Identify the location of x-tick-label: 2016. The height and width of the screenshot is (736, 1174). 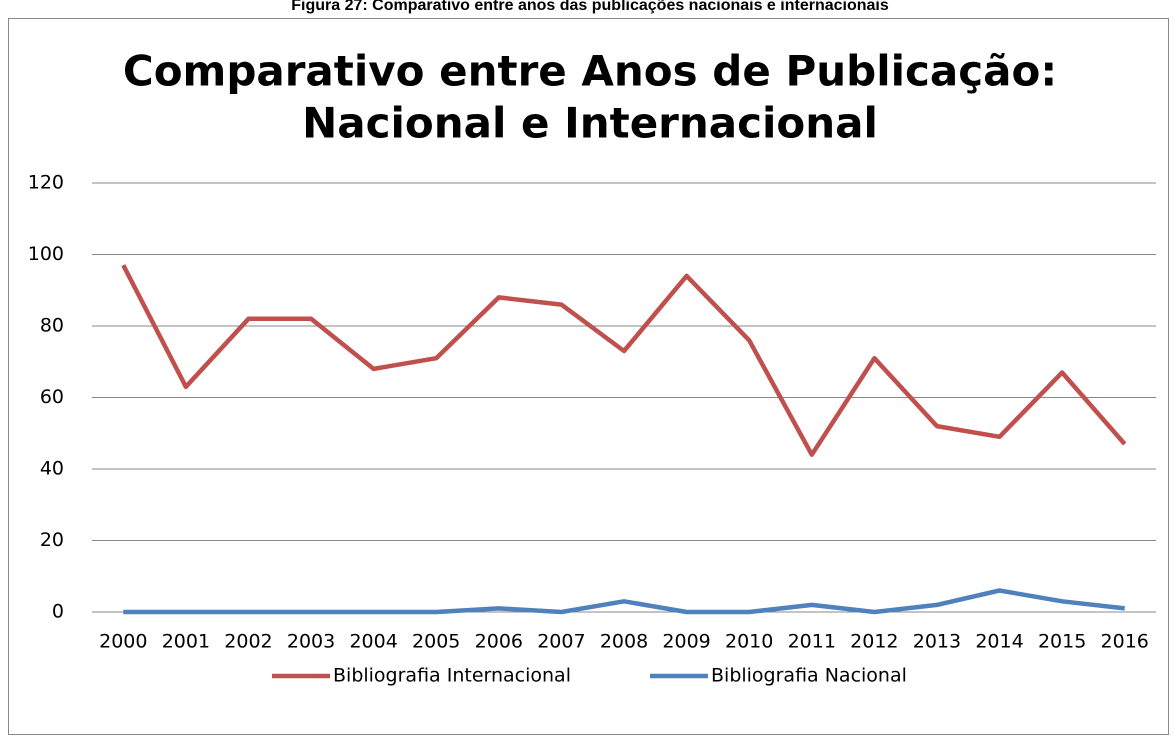
(1125, 642).